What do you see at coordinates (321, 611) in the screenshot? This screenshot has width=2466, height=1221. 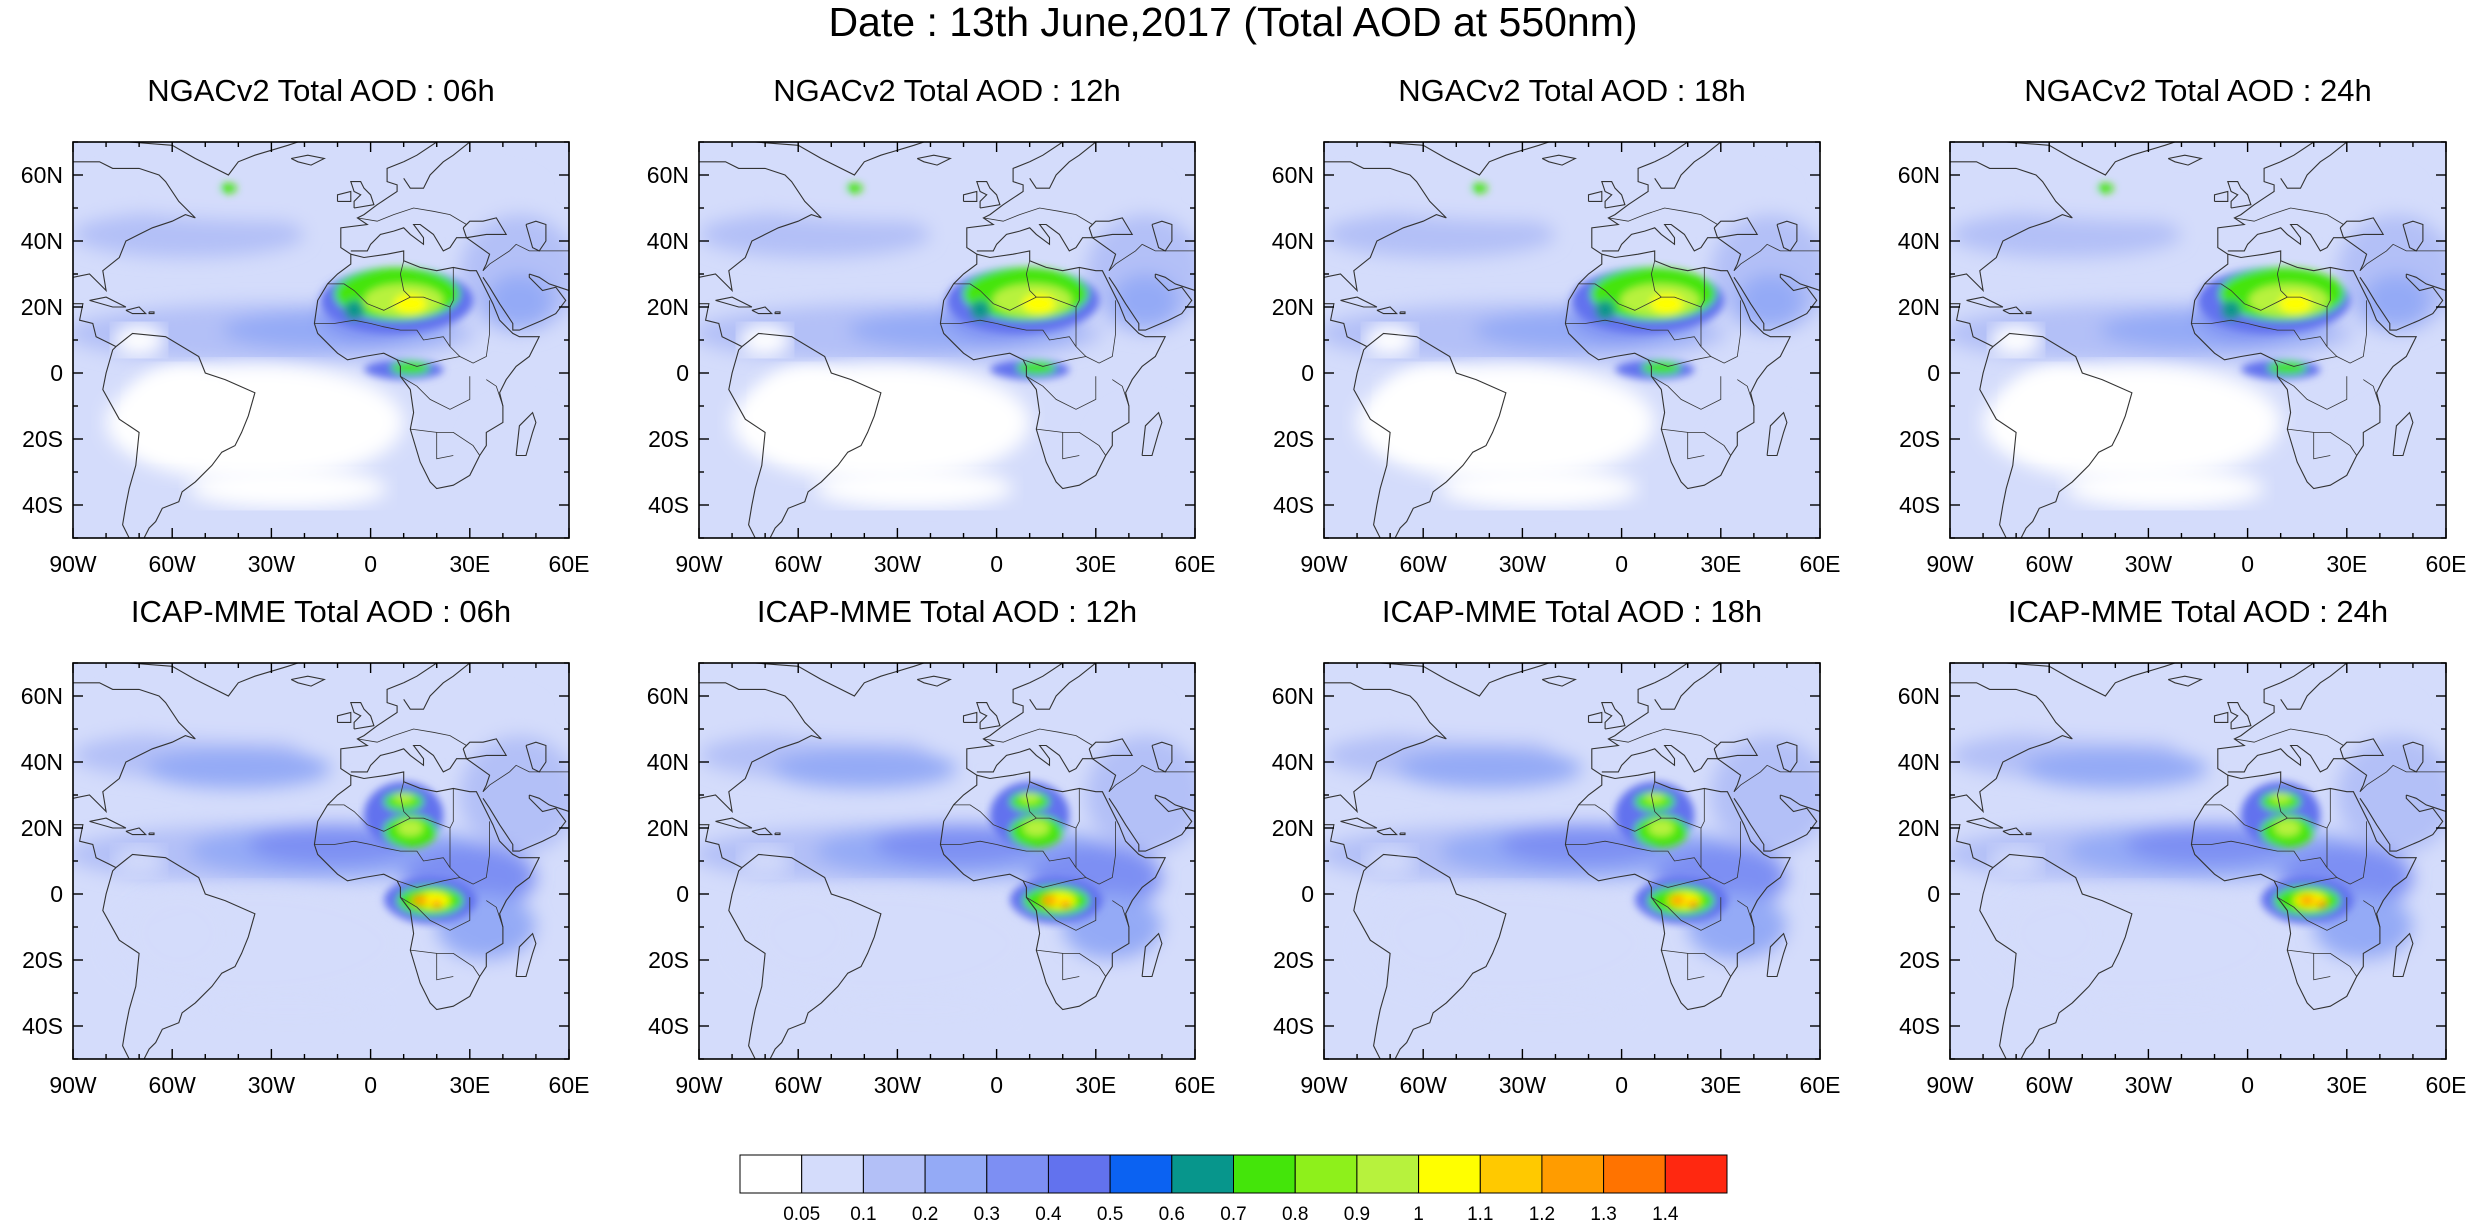 I see `panel-title: ICAP-MME Total AOD : 06h` at bounding box center [321, 611].